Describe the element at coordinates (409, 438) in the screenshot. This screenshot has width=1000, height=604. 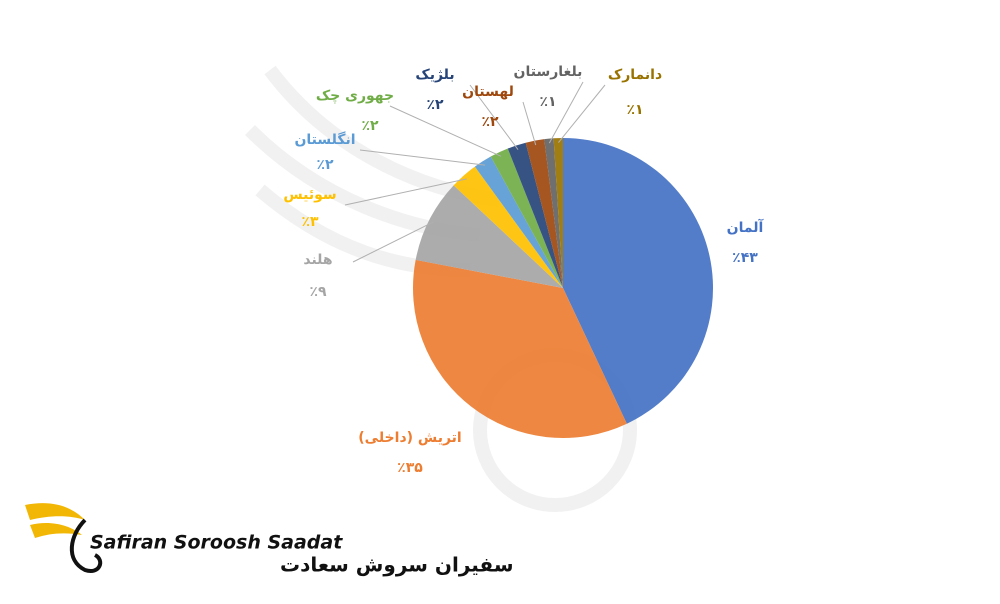
I see `category-label: اتریش (داخلی)` at that location.